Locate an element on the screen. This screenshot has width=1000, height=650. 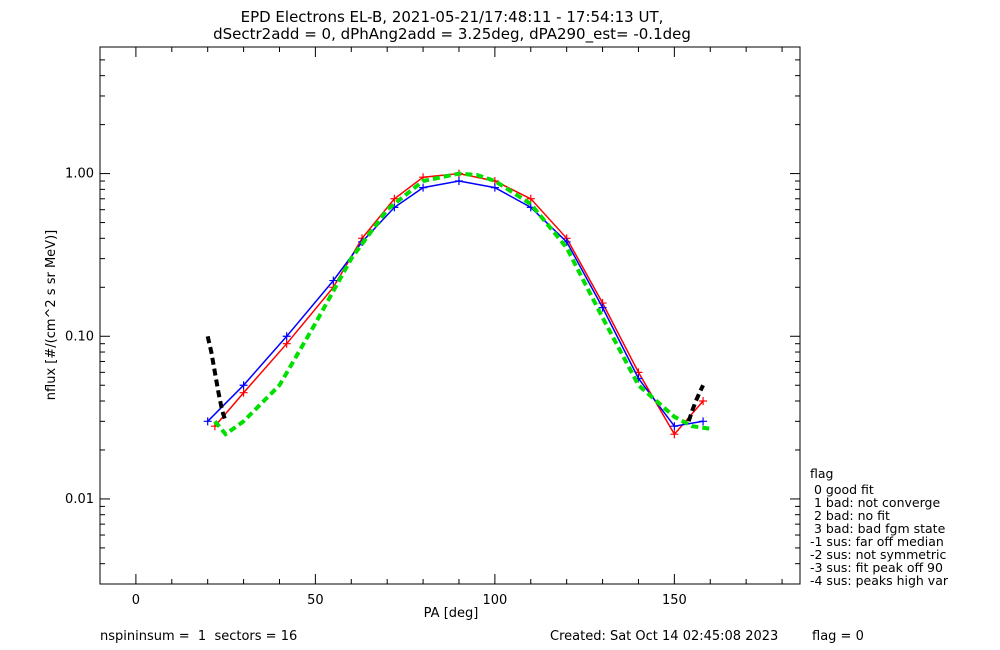
legend-item: 0 good fit is located at coordinates (842, 489).